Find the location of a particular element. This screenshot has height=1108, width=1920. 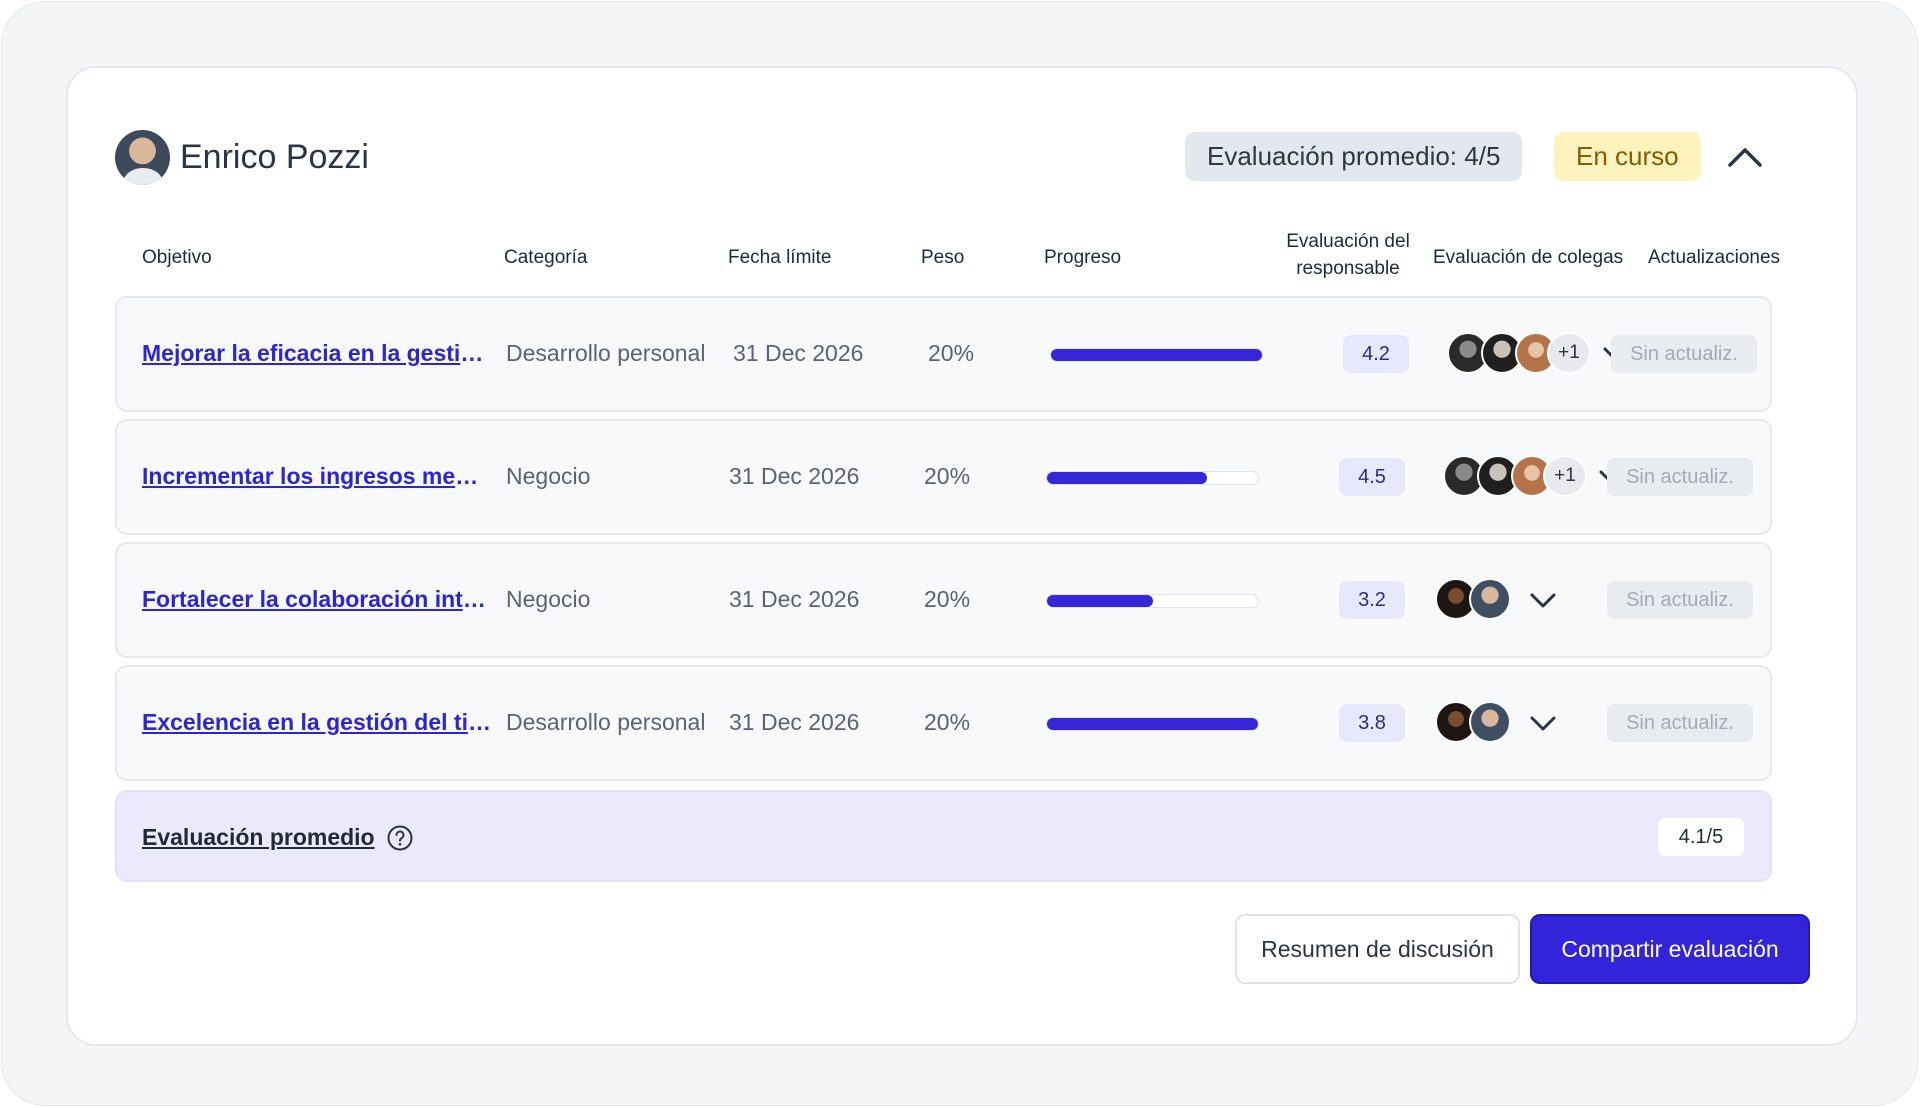

average-summary-link: Evaluación promedio is located at coordinates (258, 837).